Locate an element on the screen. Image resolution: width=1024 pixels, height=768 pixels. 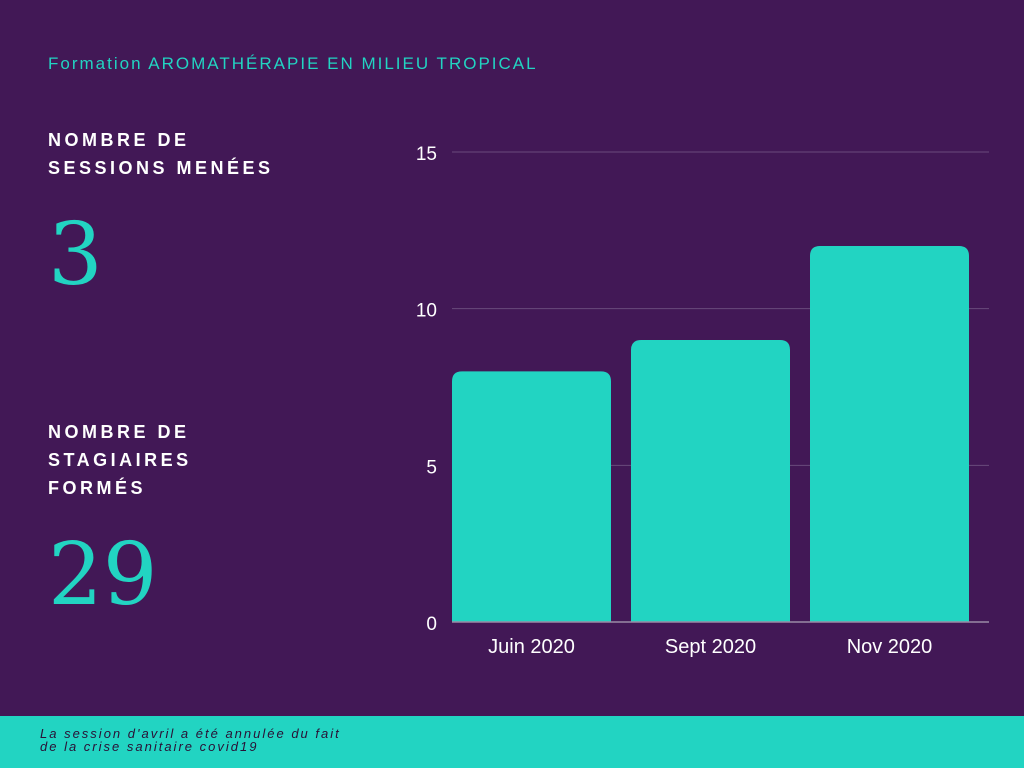
x-tick-label: Juin 2020 is located at coordinates (531, 647).